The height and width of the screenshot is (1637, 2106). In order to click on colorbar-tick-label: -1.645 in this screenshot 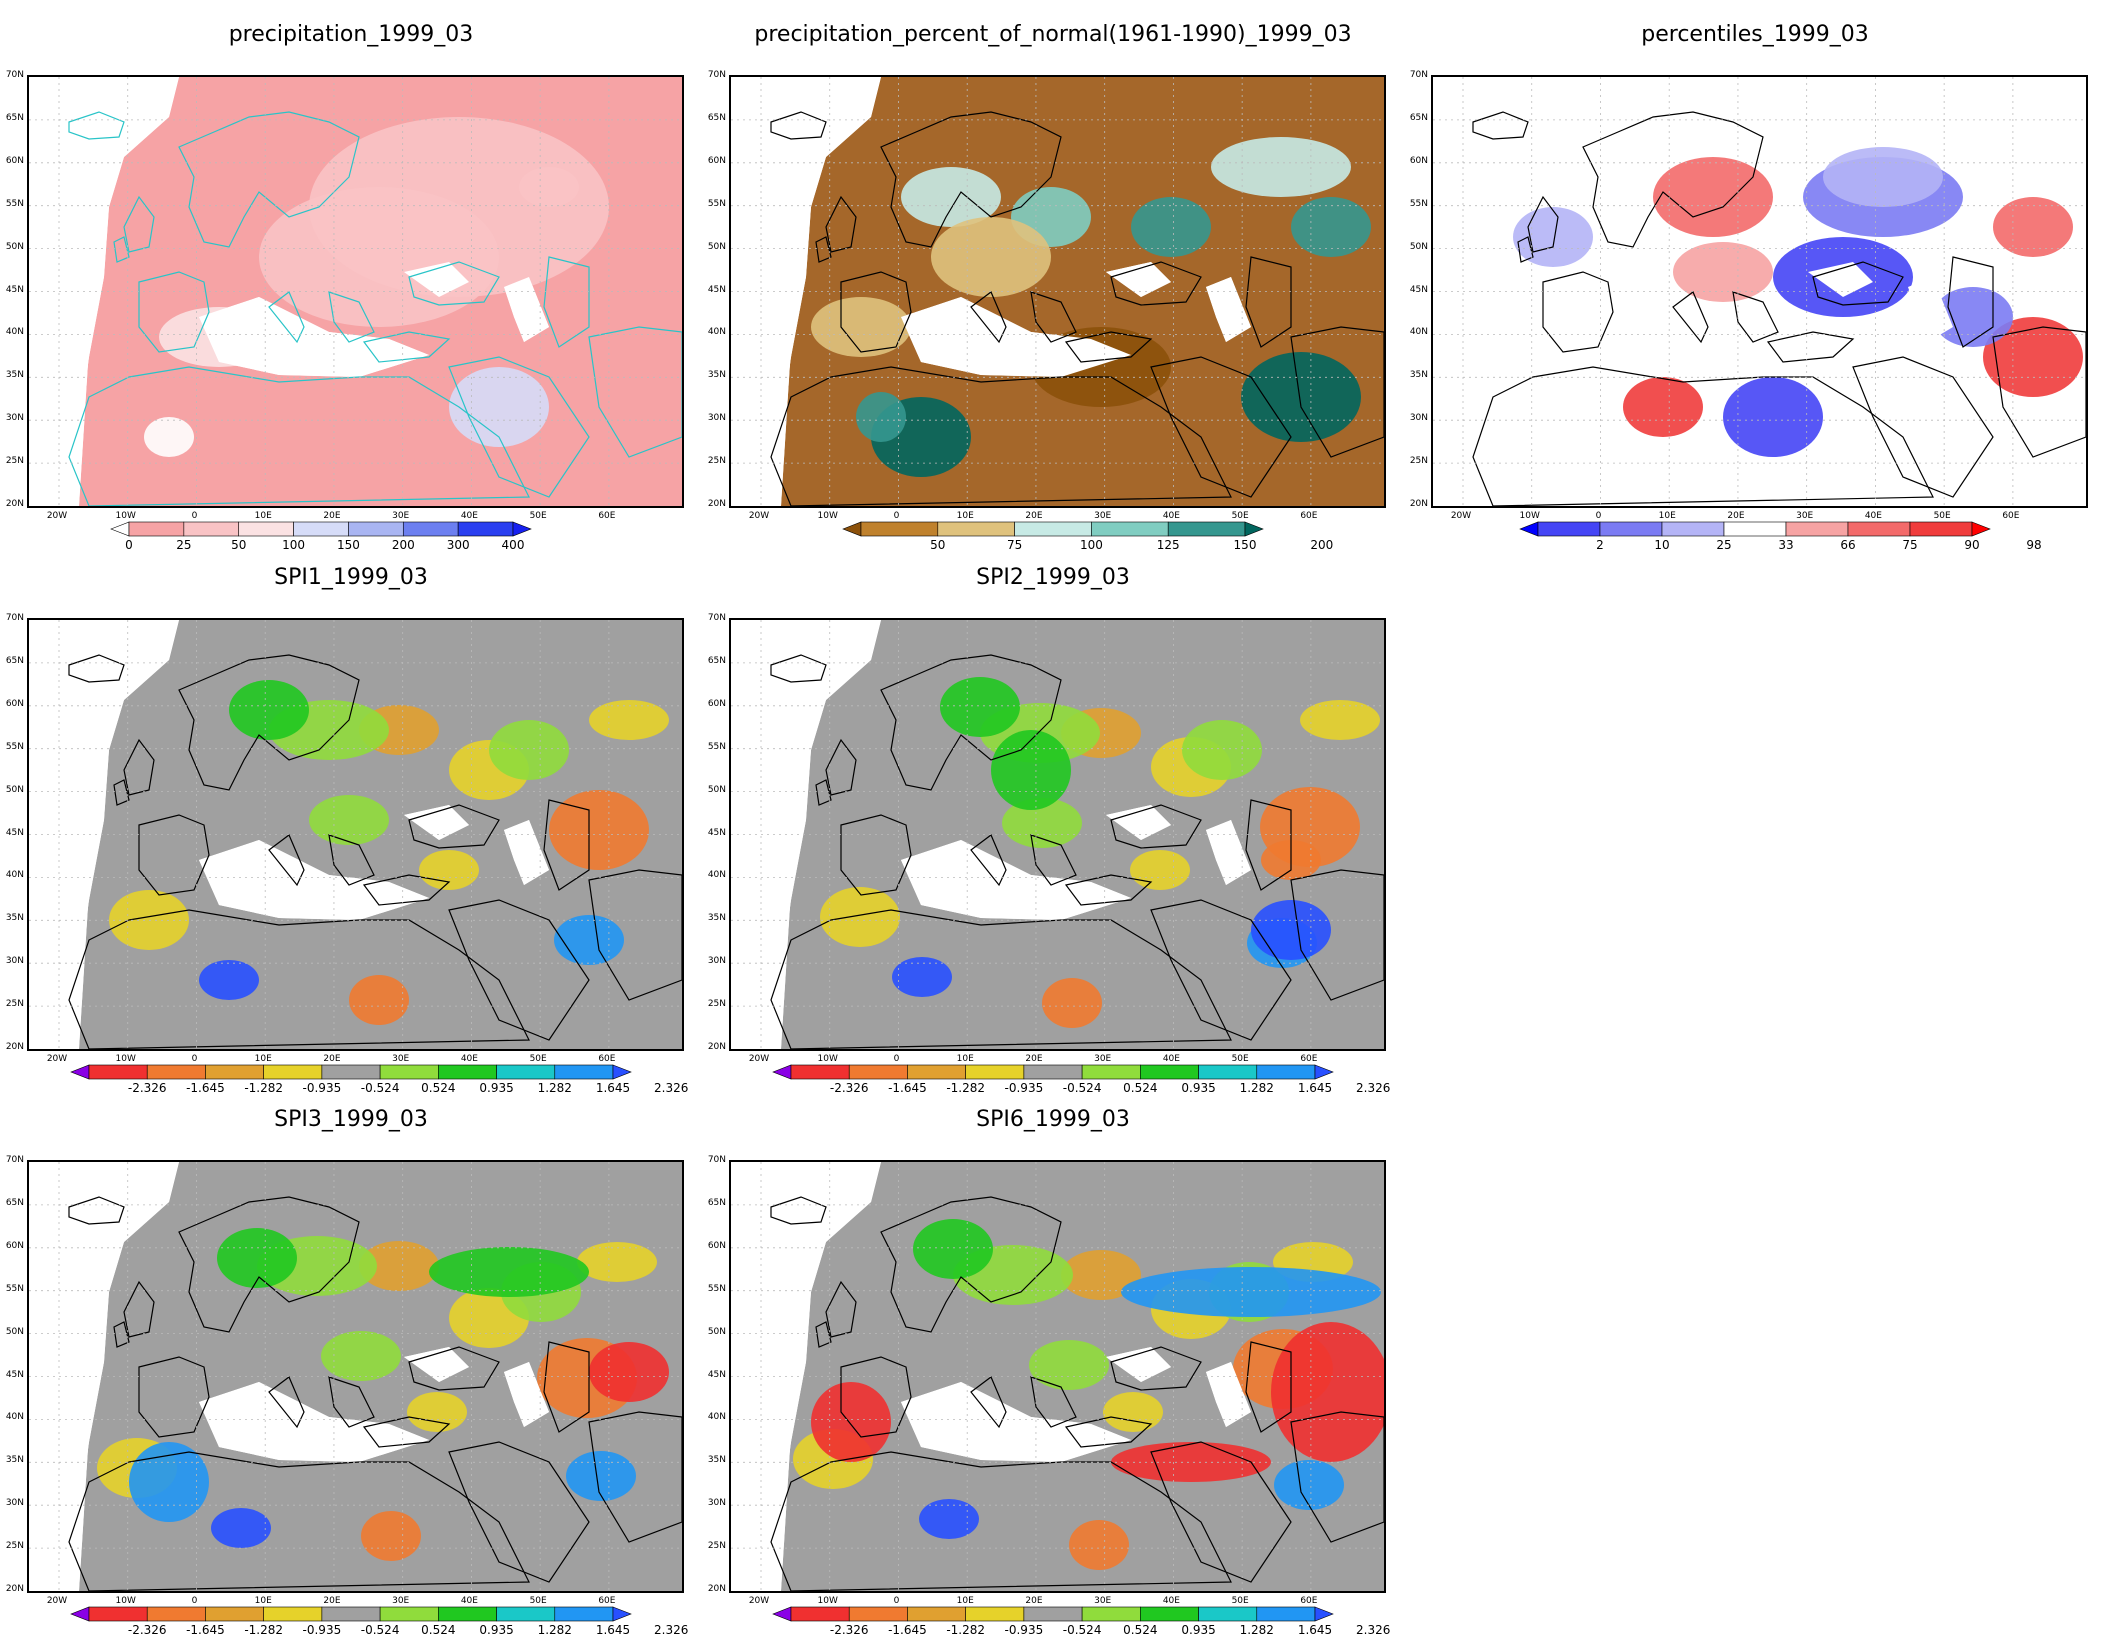, I will do `click(205, 1630)`.